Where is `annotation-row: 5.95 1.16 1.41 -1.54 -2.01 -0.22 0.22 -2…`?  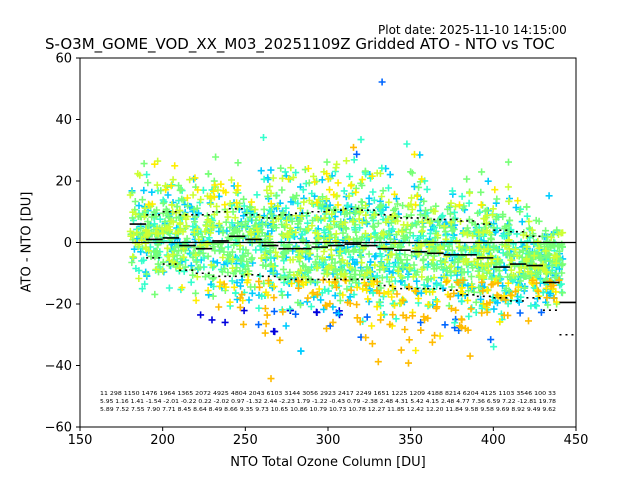
annotation-row: 5.95 1.16 1.41 -1.54 -2.01 -0.22 0.22 -2… is located at coordinates (328, 402).